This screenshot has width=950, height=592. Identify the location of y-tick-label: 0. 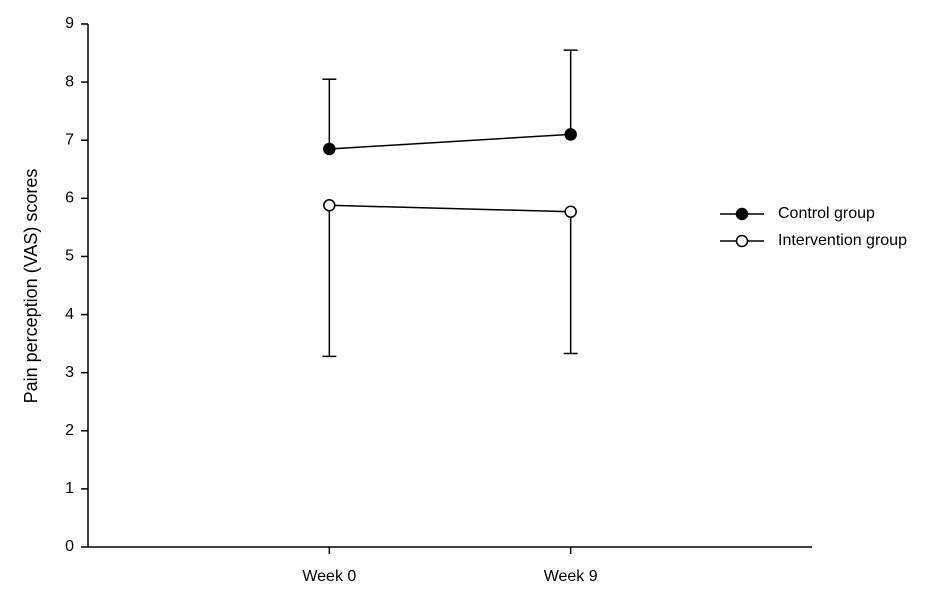
(69, 546).